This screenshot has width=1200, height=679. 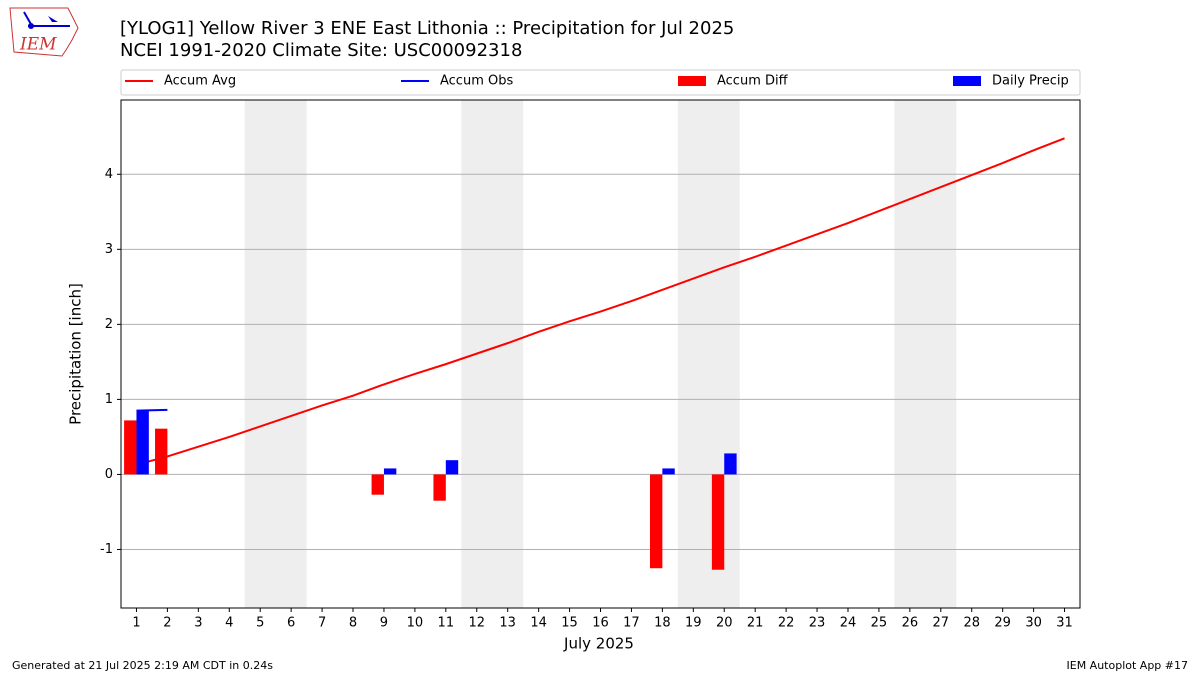 I want to click on x-tick-label: 5, so click(x=260, y=623).